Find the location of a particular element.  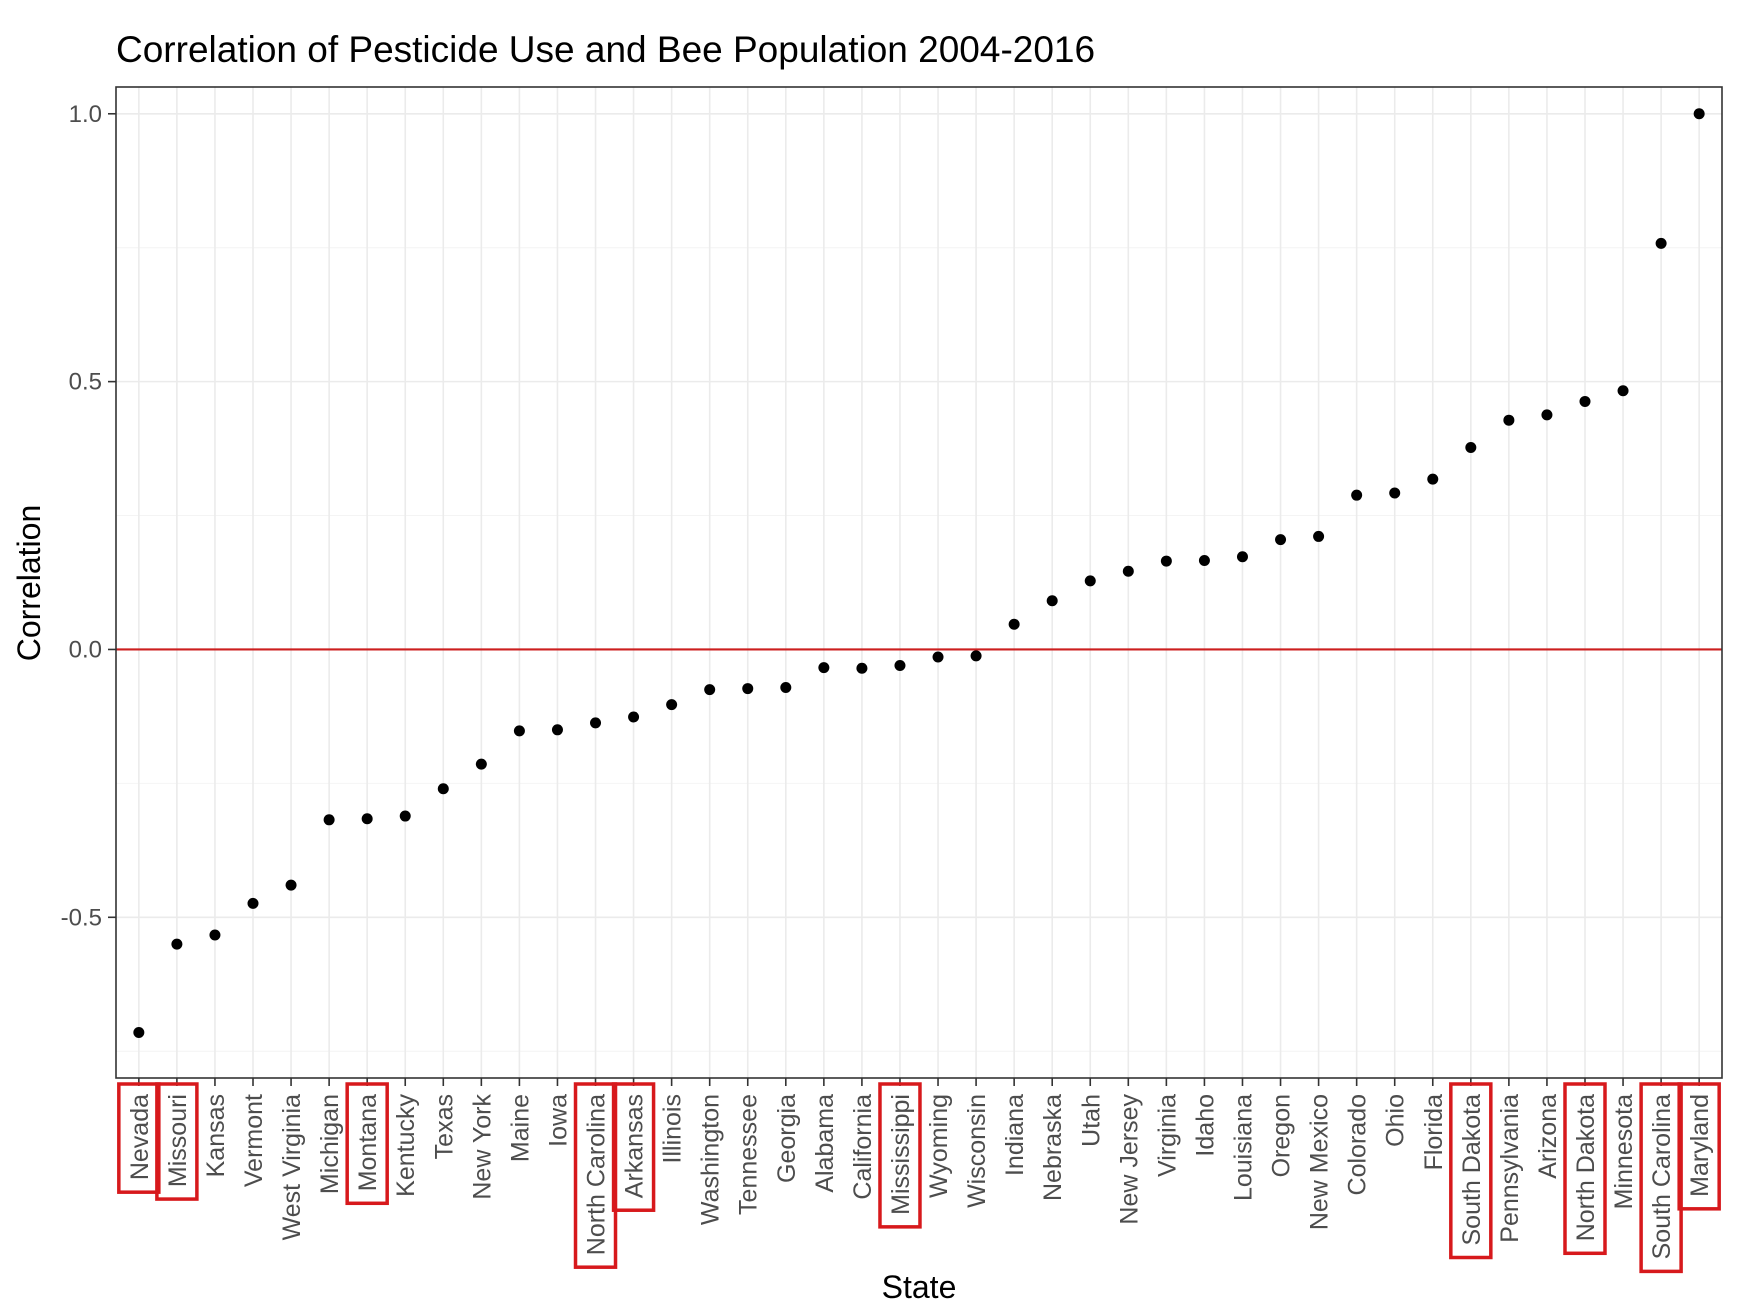

x-tick-label: New Jersey is located at coordinates (1129, 1159).